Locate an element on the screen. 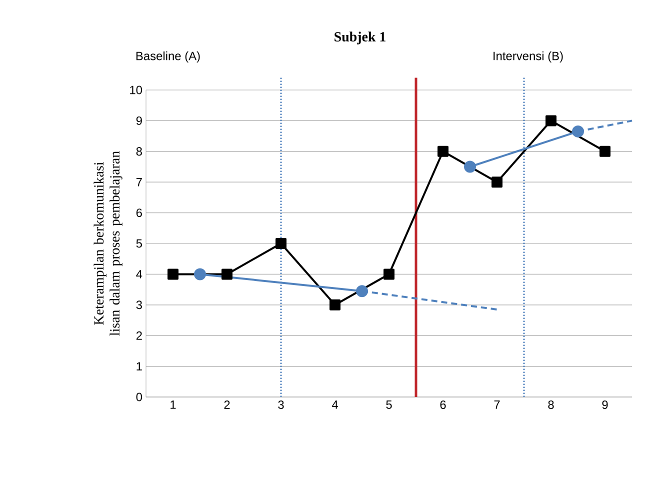 This screenshot has width=654, height=479. x-tick-label: 9 is located at coordinates (605, 404).